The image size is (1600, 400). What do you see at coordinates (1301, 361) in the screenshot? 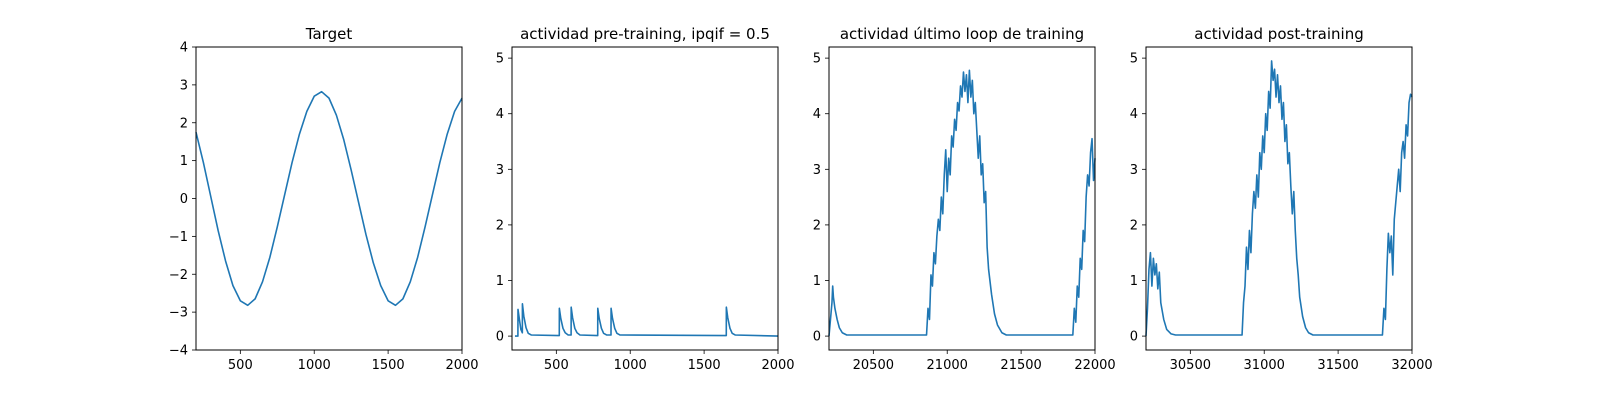
I see `x-tick-group: 30500 31000 31500 32000` at bounding box center [1301, 361].